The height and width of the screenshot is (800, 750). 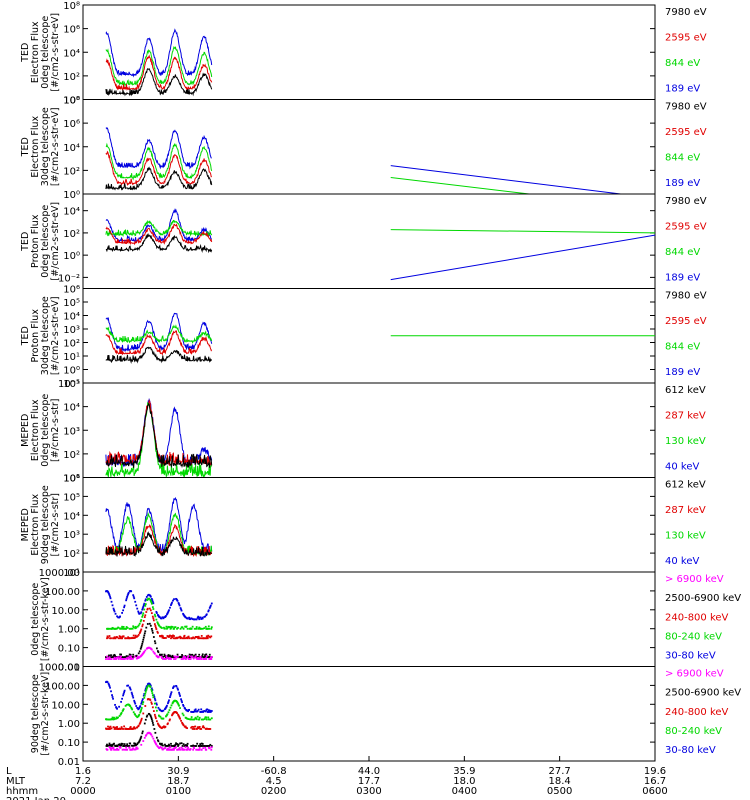 I want to click on series-844-ev, so click(x=159, y=228).